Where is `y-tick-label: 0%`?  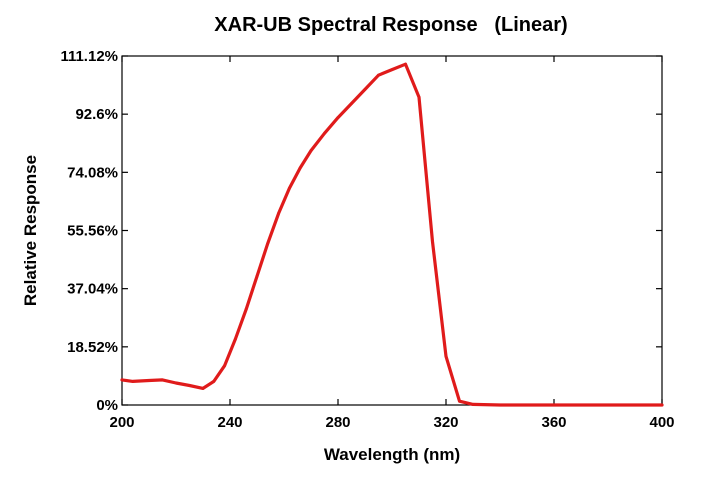
y-tick-label: 0% is located at coordinates (107, 405).